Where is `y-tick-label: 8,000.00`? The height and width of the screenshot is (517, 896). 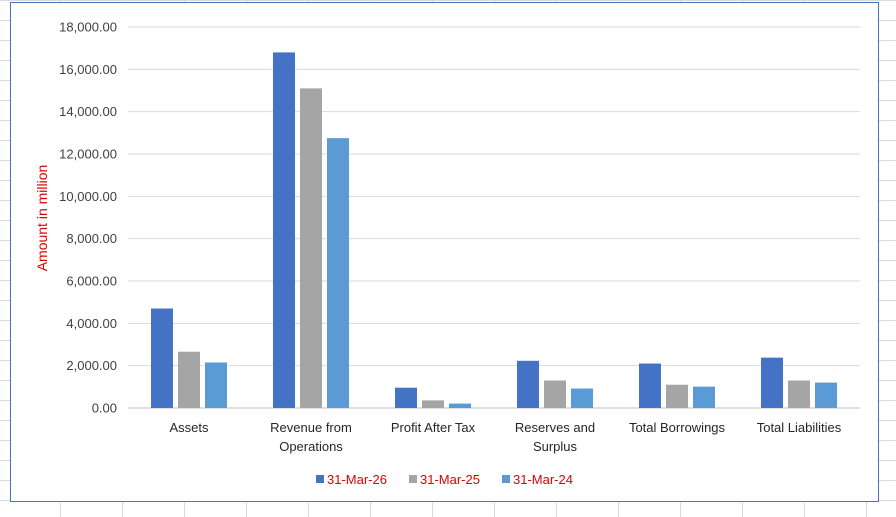 y-tick-label: 8,000.00 is located at coordinates (91, 238).